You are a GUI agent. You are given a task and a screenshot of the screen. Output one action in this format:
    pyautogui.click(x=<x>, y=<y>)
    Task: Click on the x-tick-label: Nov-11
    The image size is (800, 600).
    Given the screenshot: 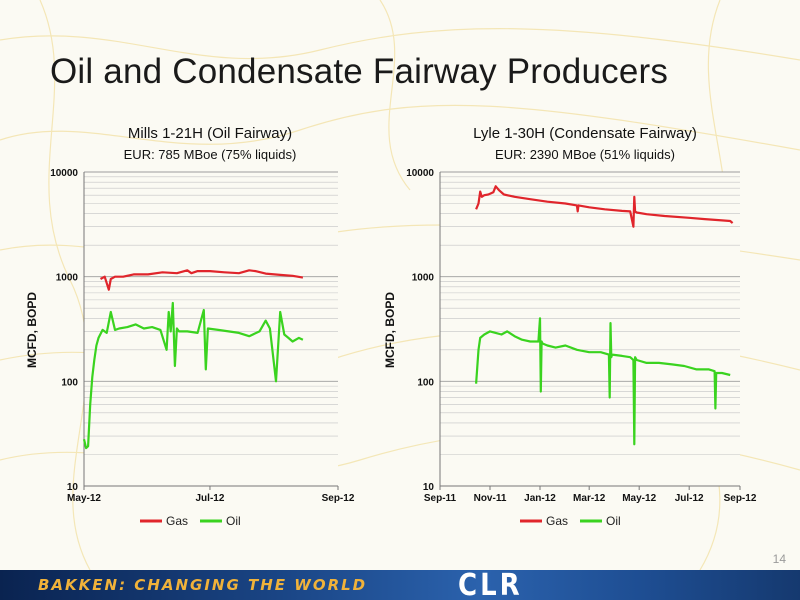 What is the action you would take?
    pyautogui.click(x=490, y=498)
    